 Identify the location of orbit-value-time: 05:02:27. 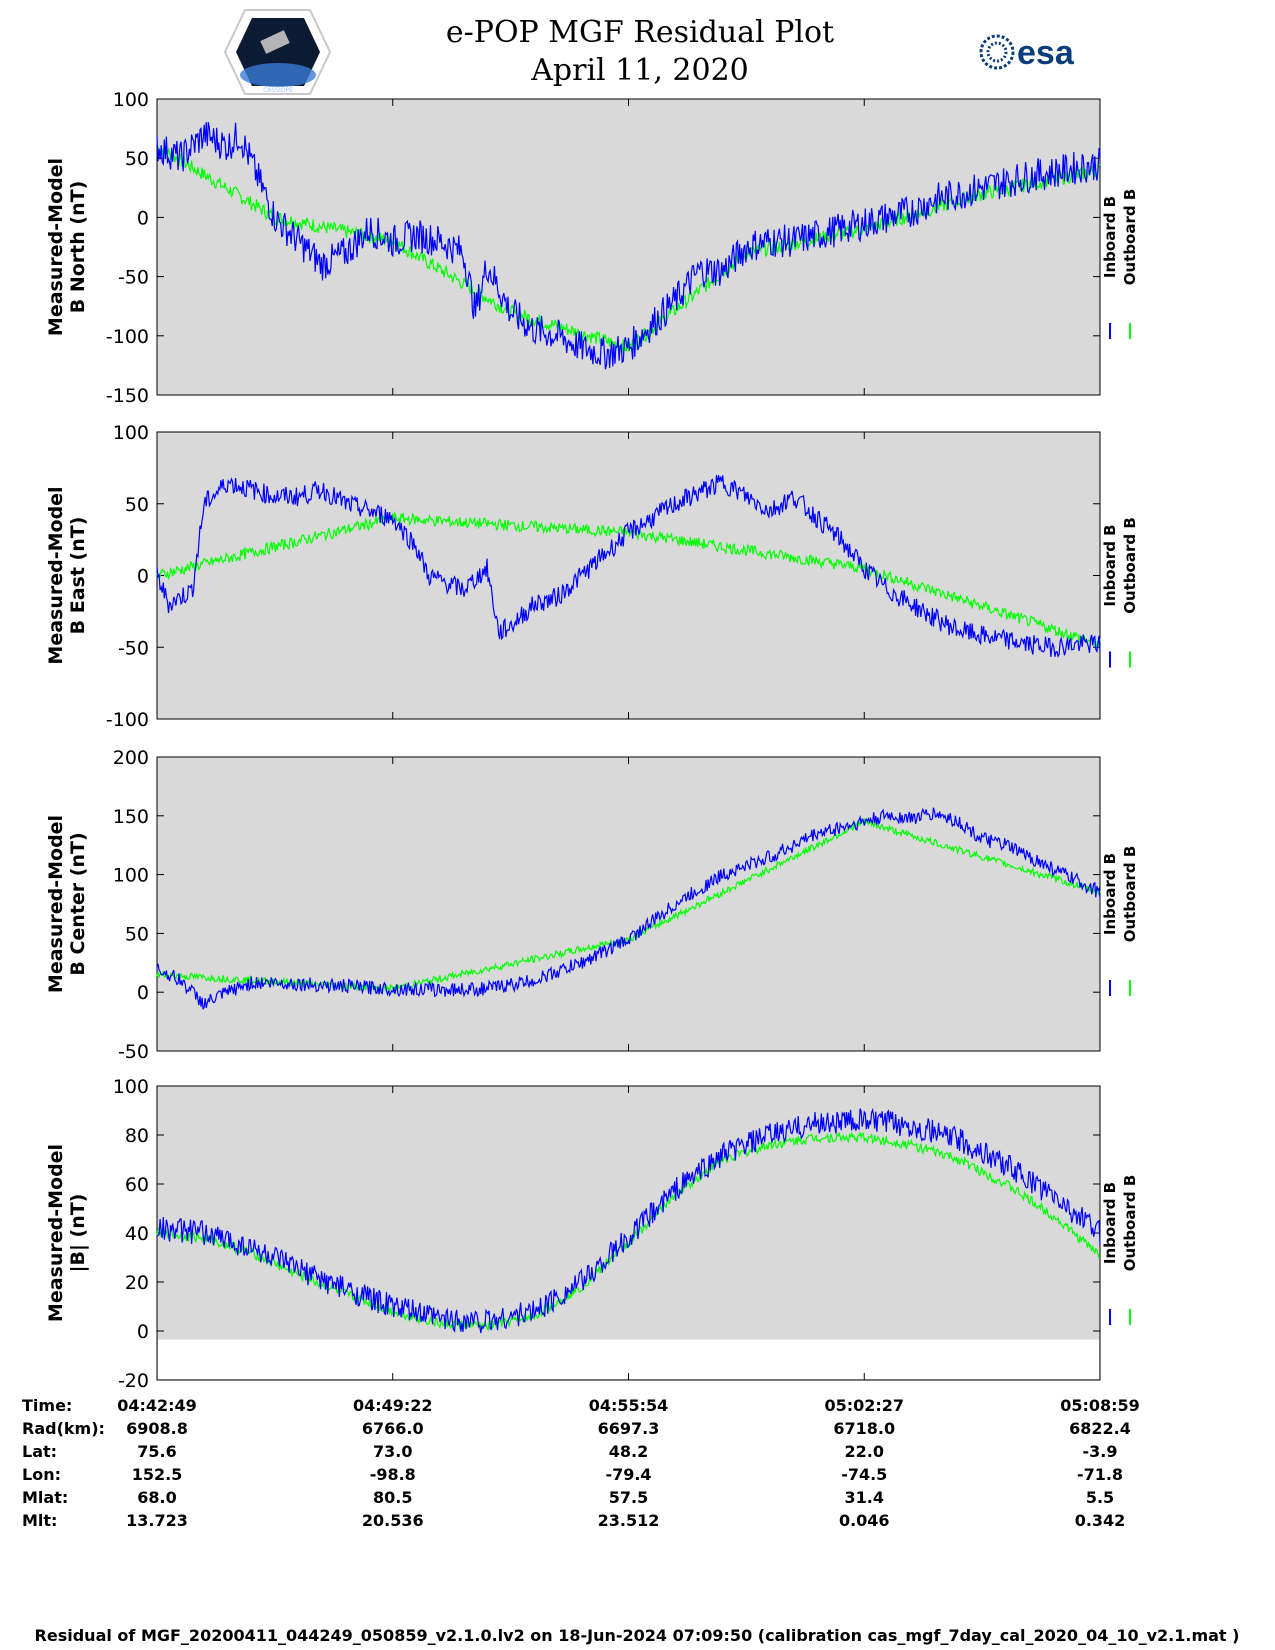
(864, 1405).